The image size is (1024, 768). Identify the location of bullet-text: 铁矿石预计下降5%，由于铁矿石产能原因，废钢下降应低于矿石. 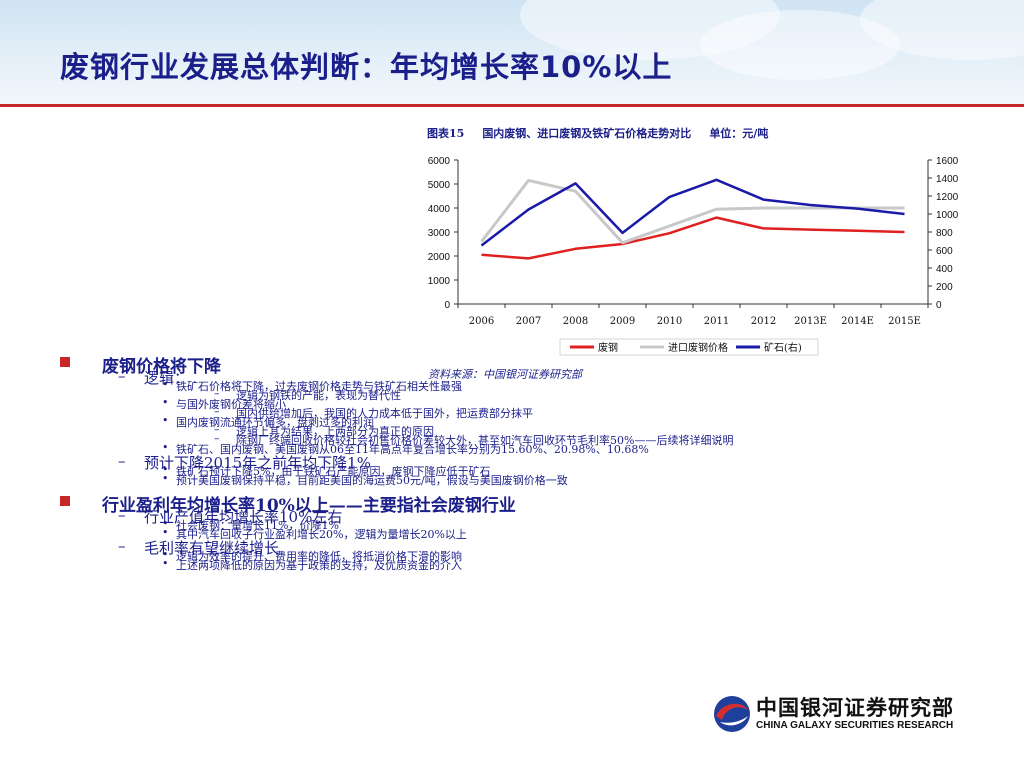
(333, 471).